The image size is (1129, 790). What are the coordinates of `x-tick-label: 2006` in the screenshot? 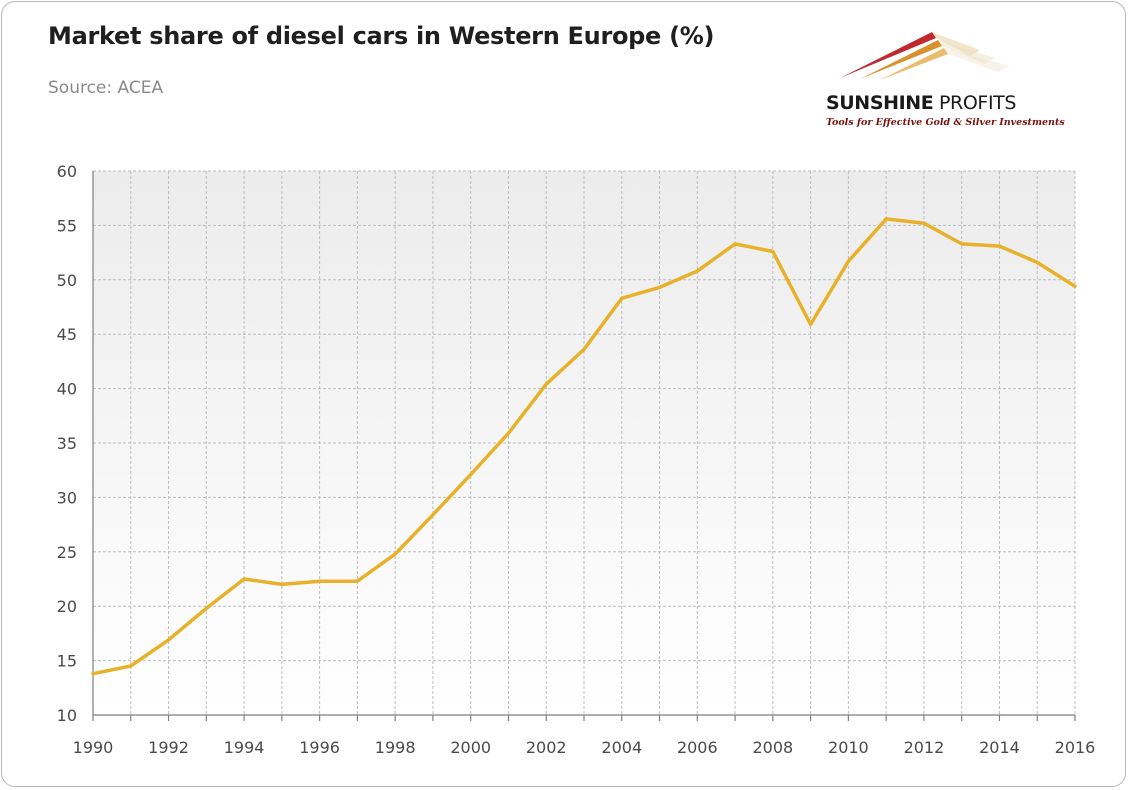 It's located at (697, 747).